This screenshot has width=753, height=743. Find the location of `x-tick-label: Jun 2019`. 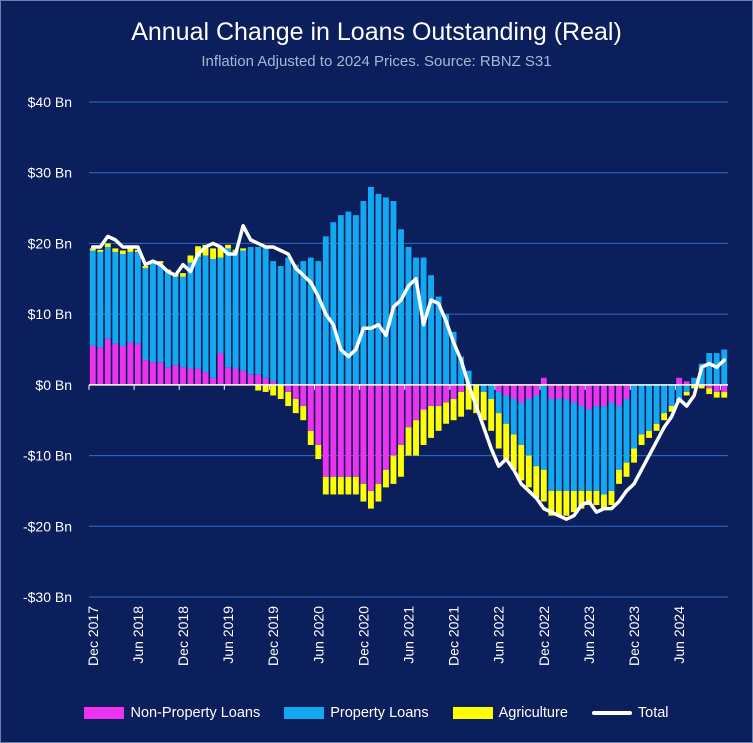

x-tick-label: Jun 2019 is located at coordinates (228, 635).